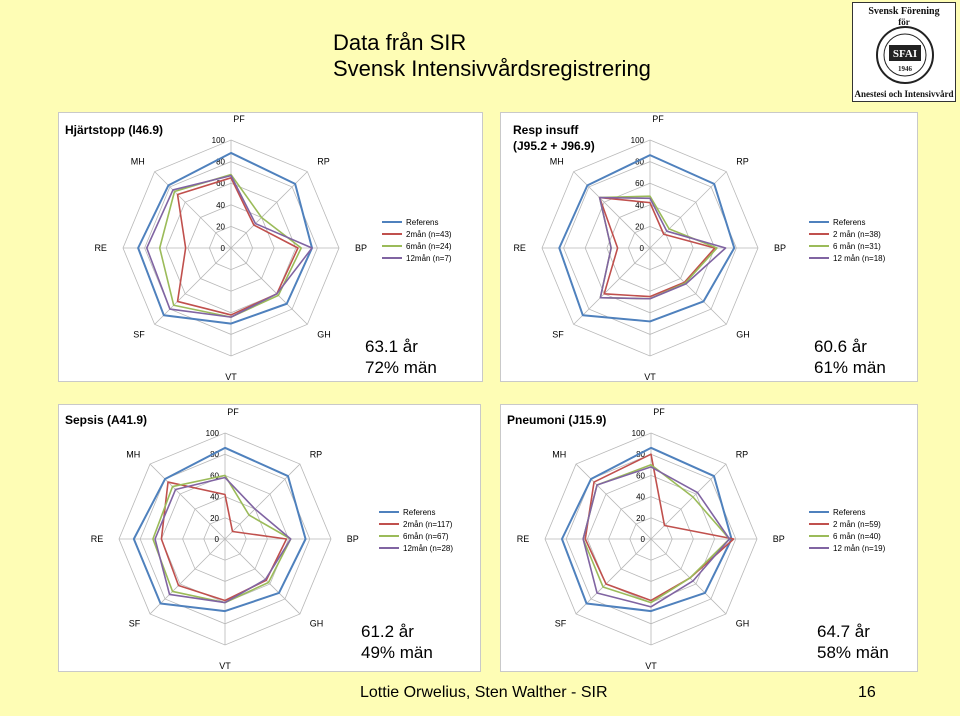 This screenshot has height=716, width=960. I want to click on stat-block: 61.2 år 49% män, so click(397, 642).